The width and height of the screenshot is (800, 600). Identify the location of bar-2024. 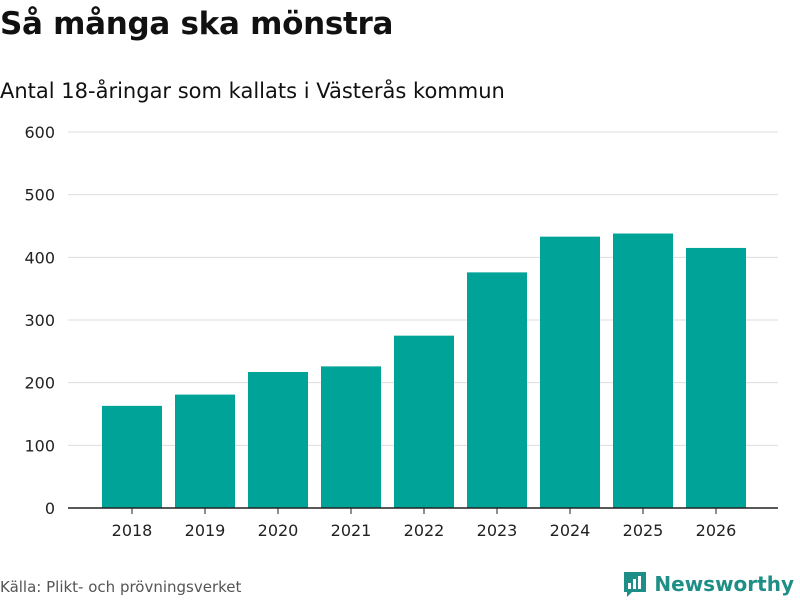
(570, 372).